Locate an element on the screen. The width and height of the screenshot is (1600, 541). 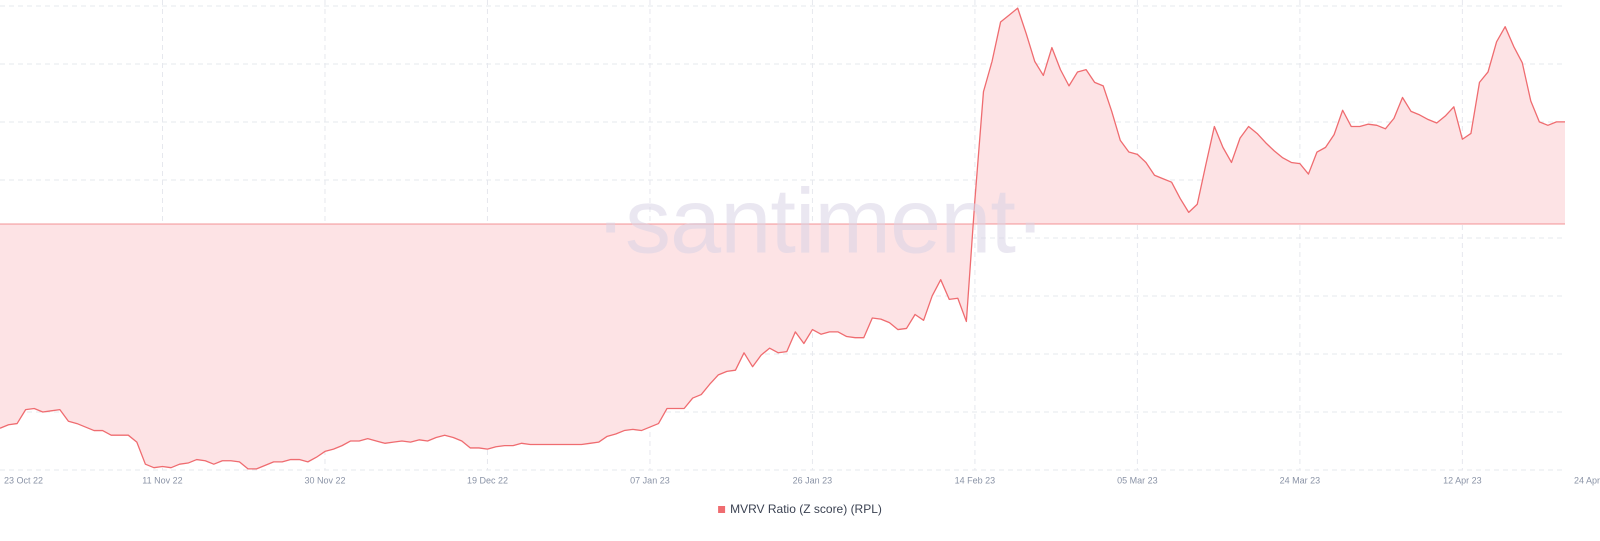
x-tick-label: 11 Nov 22 is located at coordinates (162, 480).